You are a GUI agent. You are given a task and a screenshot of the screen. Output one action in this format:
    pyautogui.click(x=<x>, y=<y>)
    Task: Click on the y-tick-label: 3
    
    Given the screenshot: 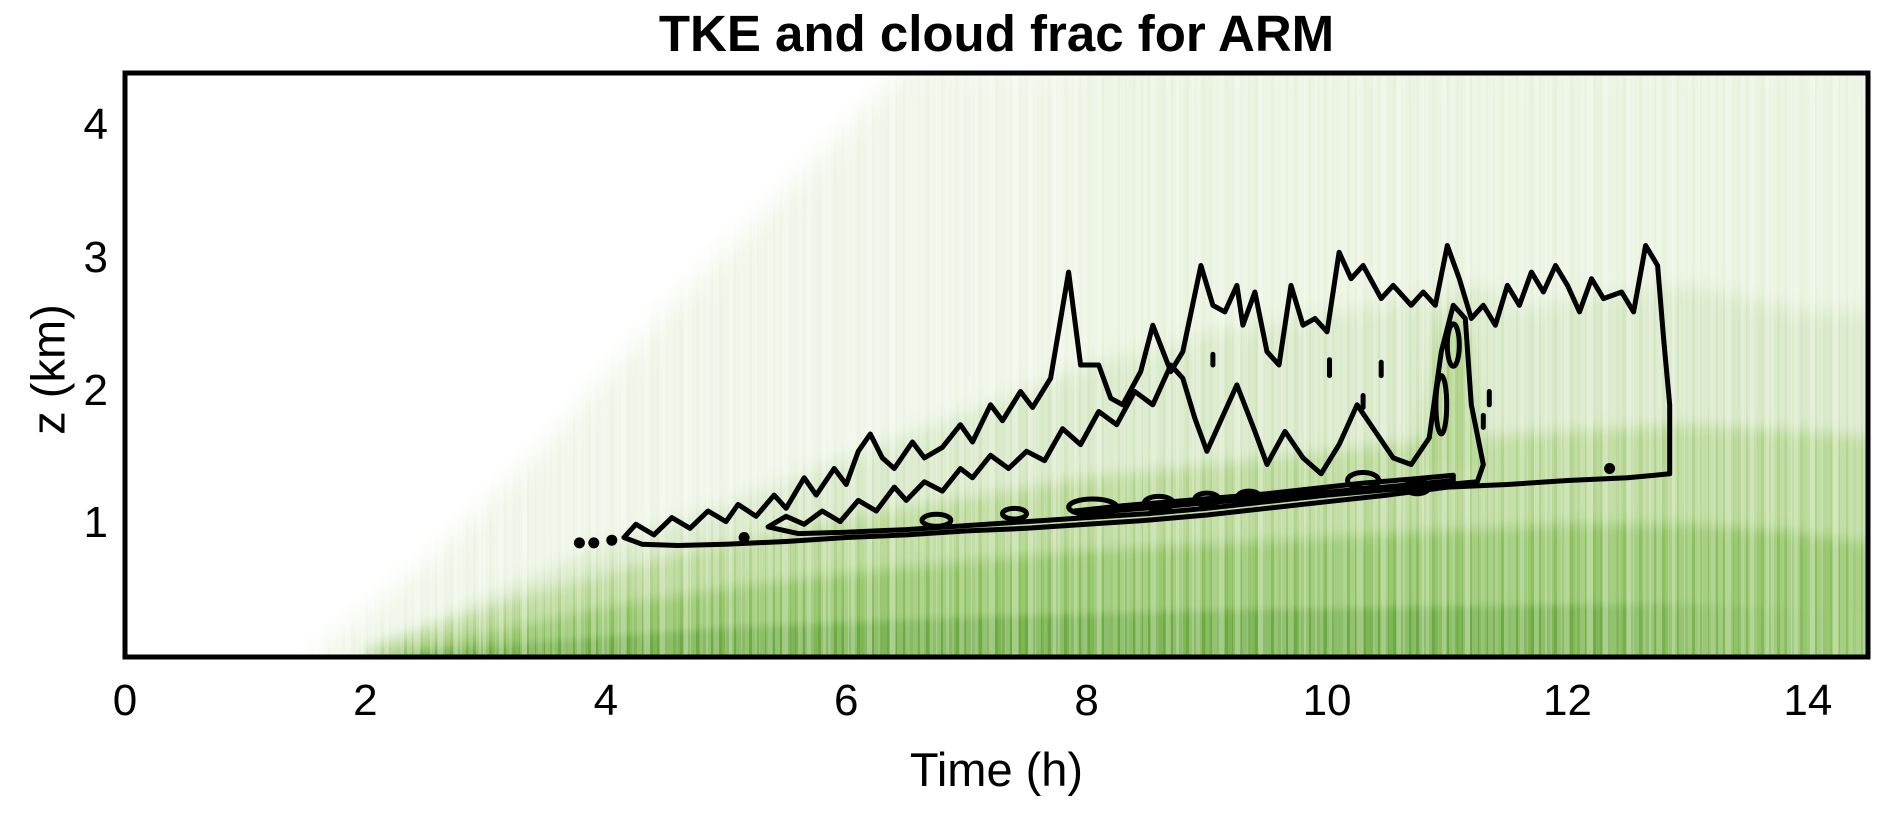 What is the action you would take?
    pyautogui.click(x=95, y=257)
    